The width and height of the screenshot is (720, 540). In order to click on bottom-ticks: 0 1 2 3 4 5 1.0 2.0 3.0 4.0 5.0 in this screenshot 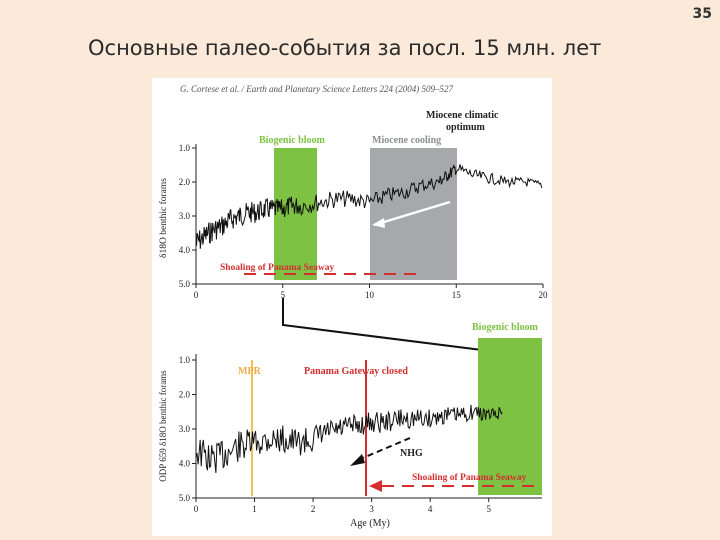, I will do `click(335, 434)`.